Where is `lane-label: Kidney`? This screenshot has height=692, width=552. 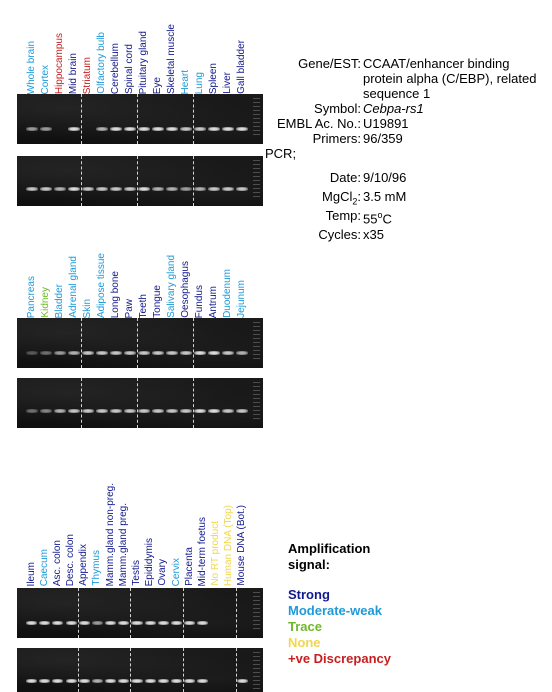
lane-label: Kidney is located at coordinates (45, 302).